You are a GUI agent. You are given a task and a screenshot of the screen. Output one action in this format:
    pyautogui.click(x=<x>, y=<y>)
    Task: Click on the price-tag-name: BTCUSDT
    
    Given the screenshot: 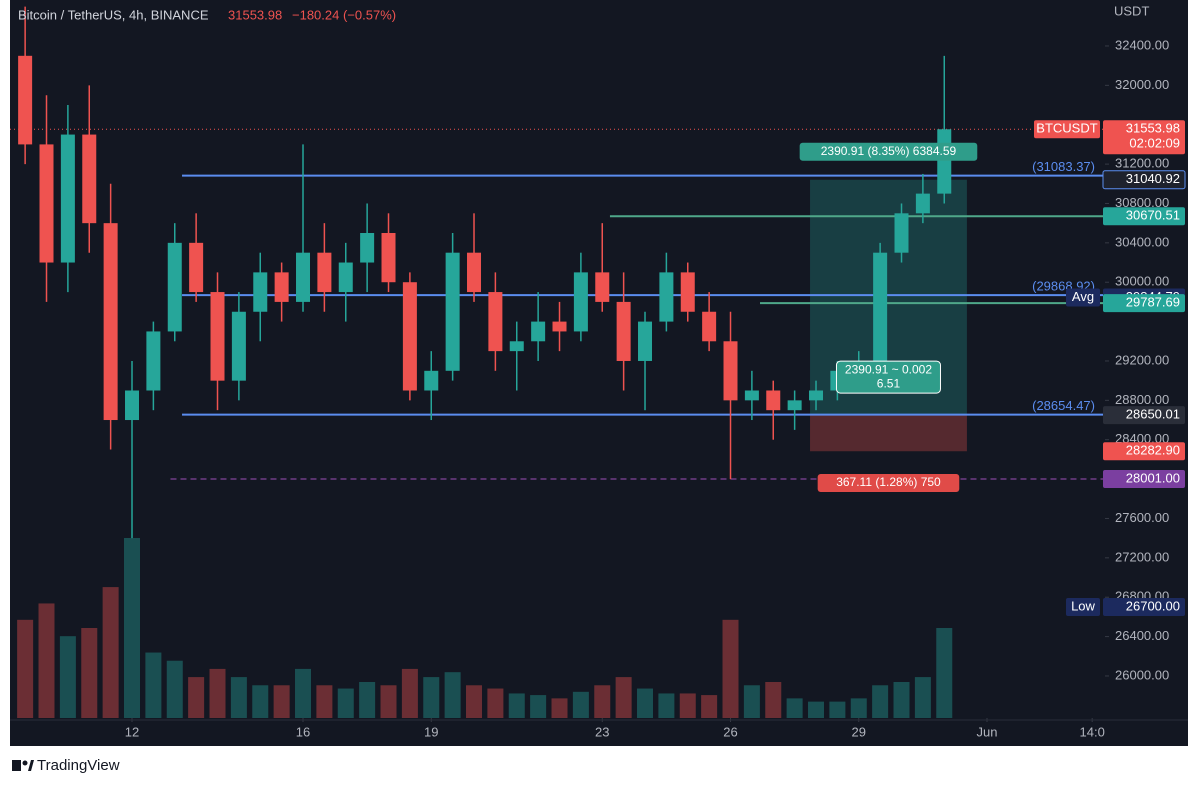 What is the action you would take?
    pyautogui.click(x=1066, y=128)
    